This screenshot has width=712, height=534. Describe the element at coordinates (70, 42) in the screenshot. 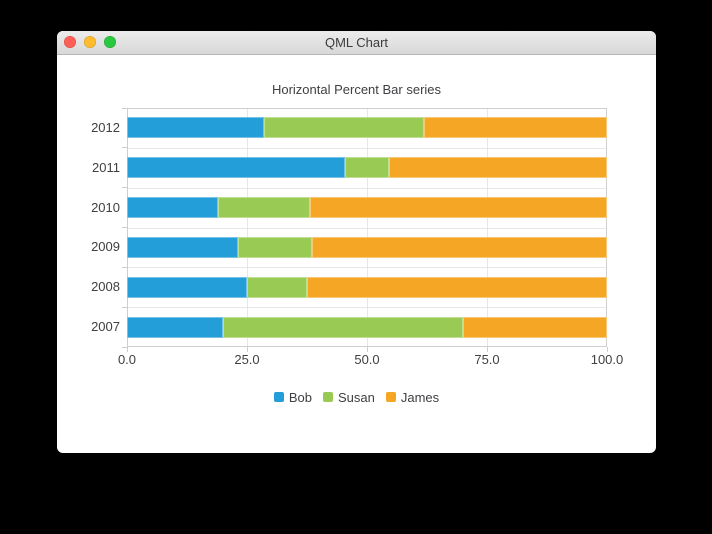

I see `close-button` at that location.